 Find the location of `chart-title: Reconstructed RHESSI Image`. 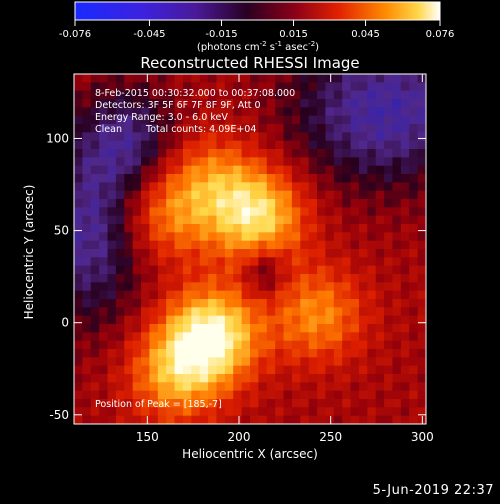

chart-title: Reconstructed RHESSI Image is located at coordinates (249, 63).